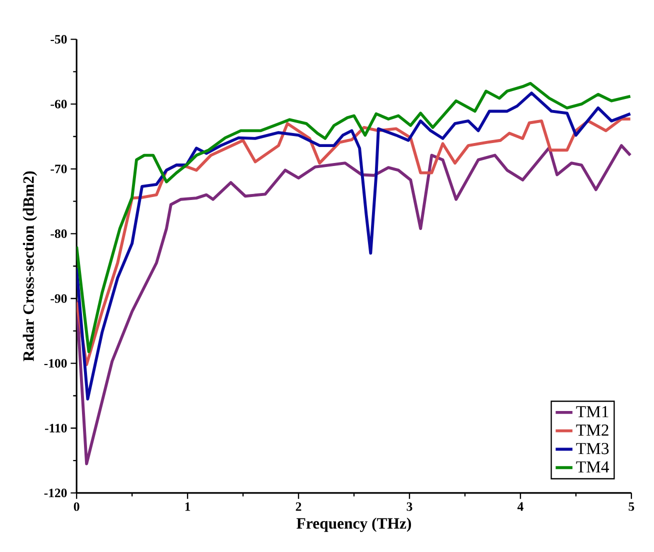  What do you see at coordinates (58, 233) in the screenshot?
I see `y-tick-label: -80` at bounding box center [58, 233].